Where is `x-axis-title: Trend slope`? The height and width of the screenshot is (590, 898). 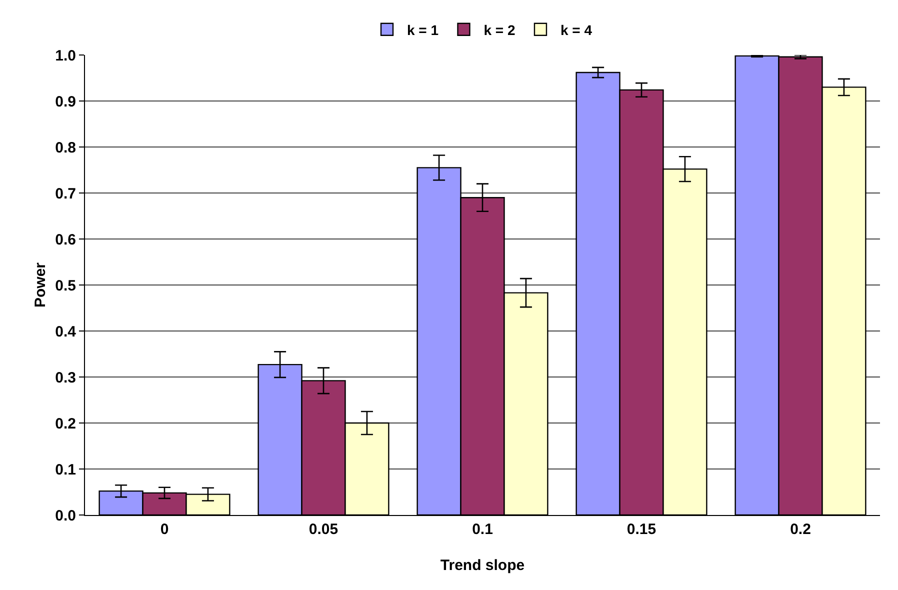 x-axis-title: Trend slope is located at coordinates (482, 565).